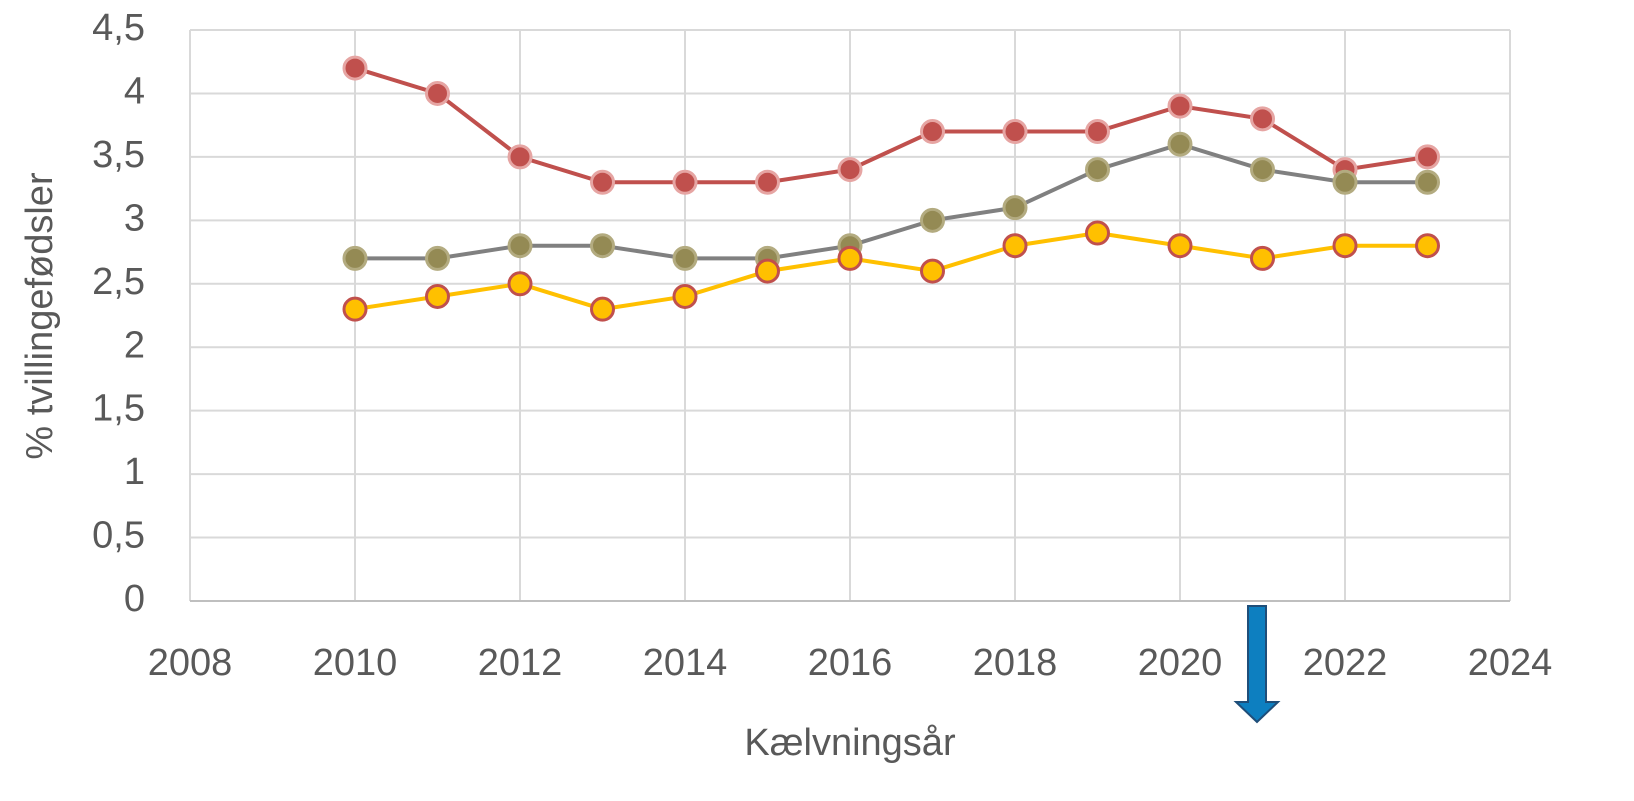 This screenshot has width=1634, height=801. What do you see at coordinates (134, 218) in the screenshot?
I see `y-tick-label: 3` at bounding box center [134, 218].